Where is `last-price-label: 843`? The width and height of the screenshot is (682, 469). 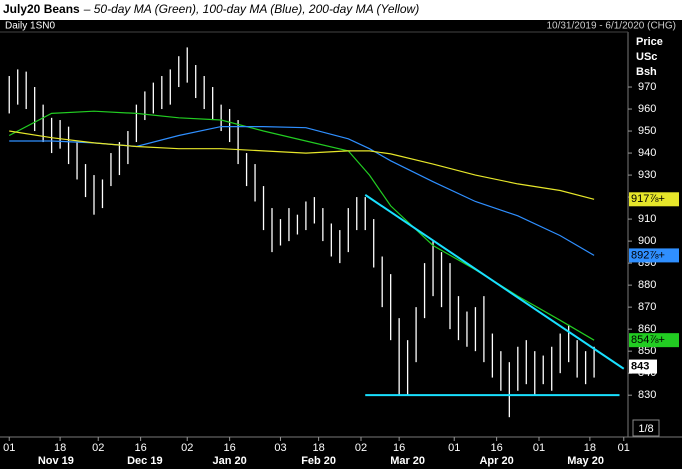
last-price-label: 843 is located at coordinates (640, 366).